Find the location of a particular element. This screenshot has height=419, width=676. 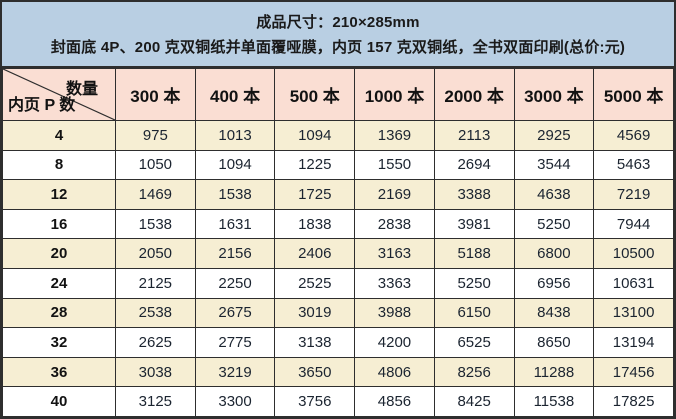

price-row: 16 1538 1631 1838 2838 3981 5250 7944 is located at coordinates (338, 224).